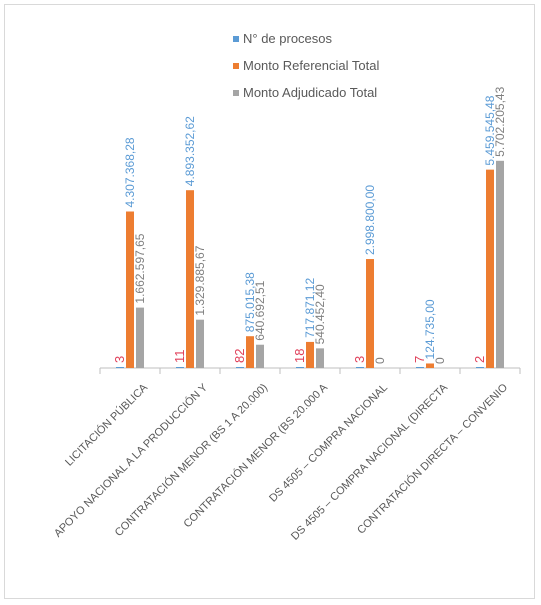 The width and height of the screenshot is (541, 605). What do you see at coordinates (430, 329) in the screenshot?
I see `data-label-2-6: 124.735,00` at bounding box center [430, 329].